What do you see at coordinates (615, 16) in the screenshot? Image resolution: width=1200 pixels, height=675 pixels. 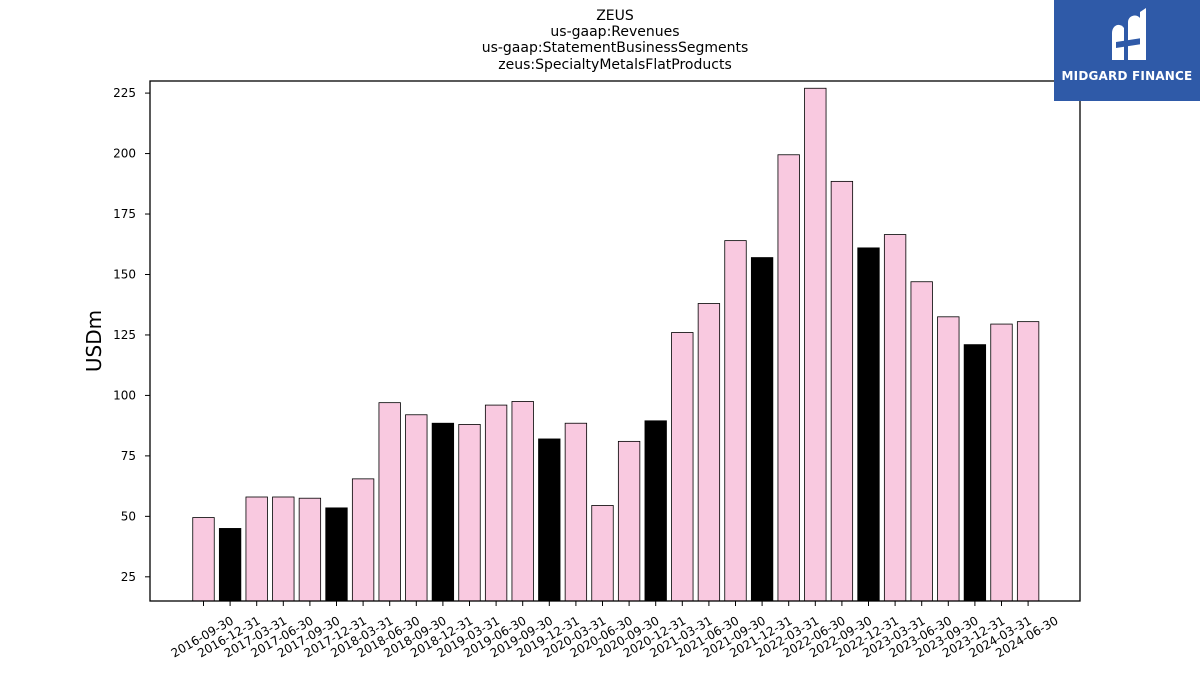 I see `chart-title-line-1: ZEUS` at bounding box center [615, 16].